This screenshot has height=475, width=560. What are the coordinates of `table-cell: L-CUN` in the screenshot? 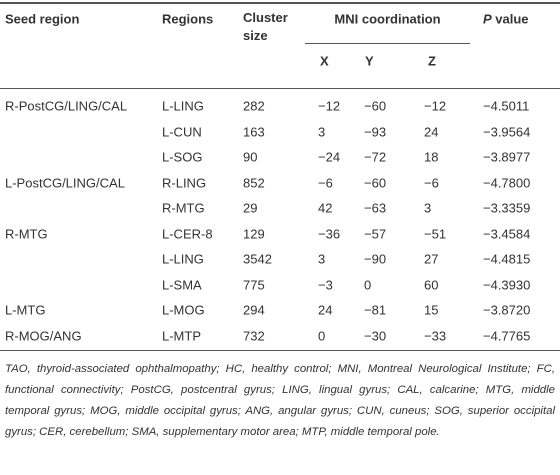 It's located at (182, 131).